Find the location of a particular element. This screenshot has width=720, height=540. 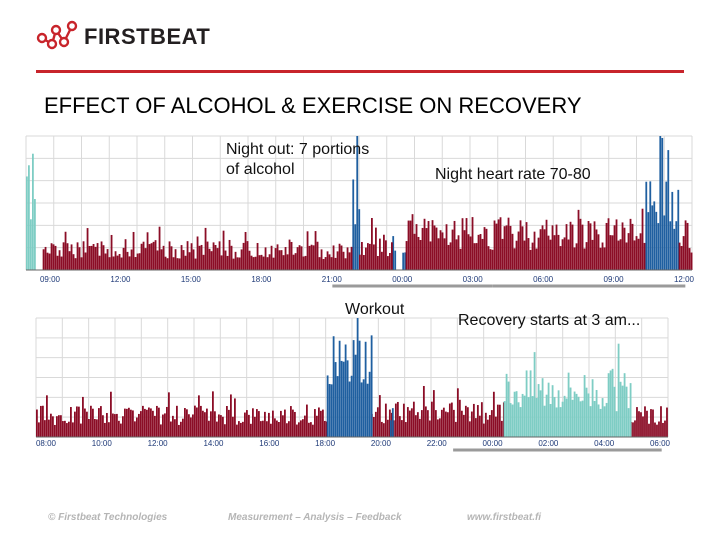

annotation-night-heart-rate: Night heart rate 70-80 is located at coordinates (513, 174).